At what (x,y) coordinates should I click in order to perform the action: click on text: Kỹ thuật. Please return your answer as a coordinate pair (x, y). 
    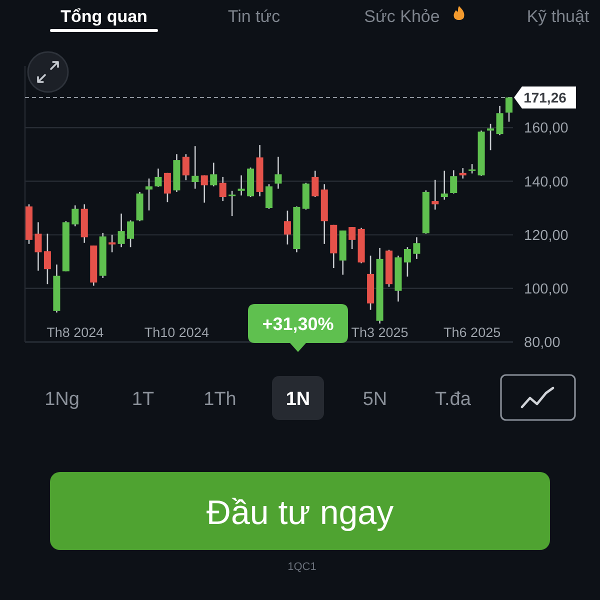
    Looking at the image, I should click on (558, 16).